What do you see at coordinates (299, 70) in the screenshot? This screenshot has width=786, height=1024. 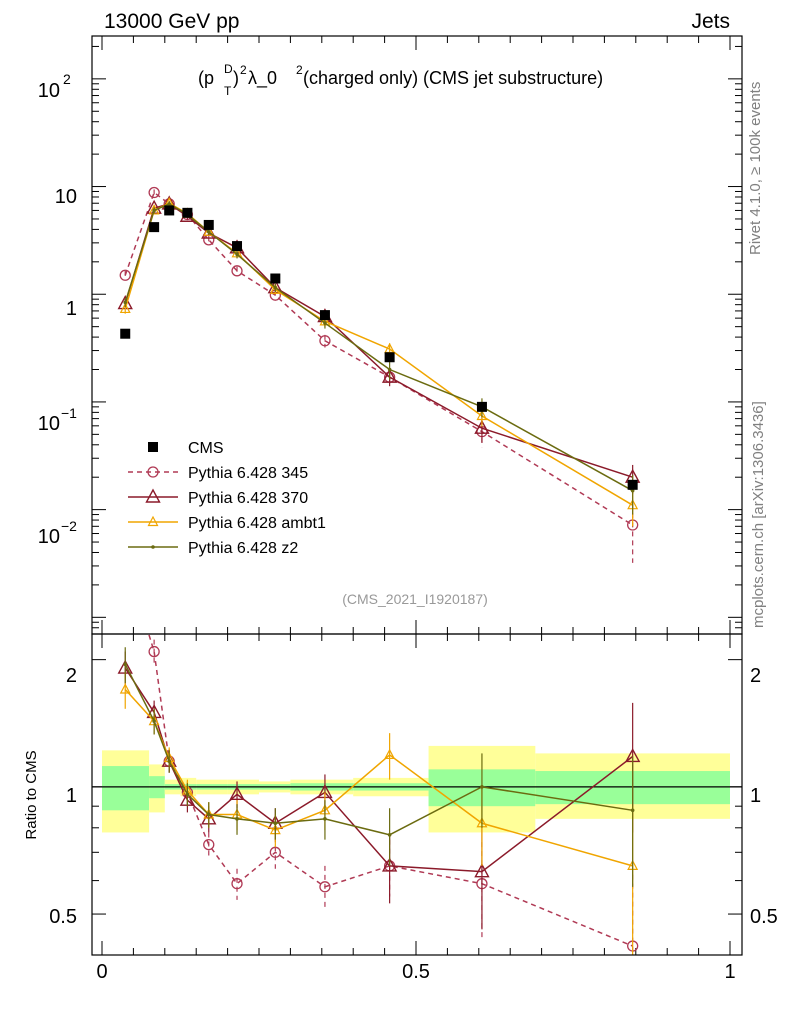 I see `title-sq2: 2` at bounding box center [299, 70].